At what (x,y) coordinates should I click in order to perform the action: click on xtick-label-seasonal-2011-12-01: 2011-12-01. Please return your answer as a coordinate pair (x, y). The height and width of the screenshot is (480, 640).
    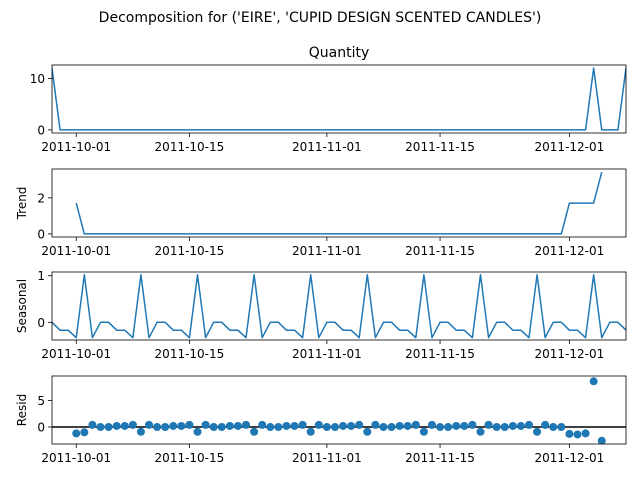
    Looking at the image, I should click on (570, 354).